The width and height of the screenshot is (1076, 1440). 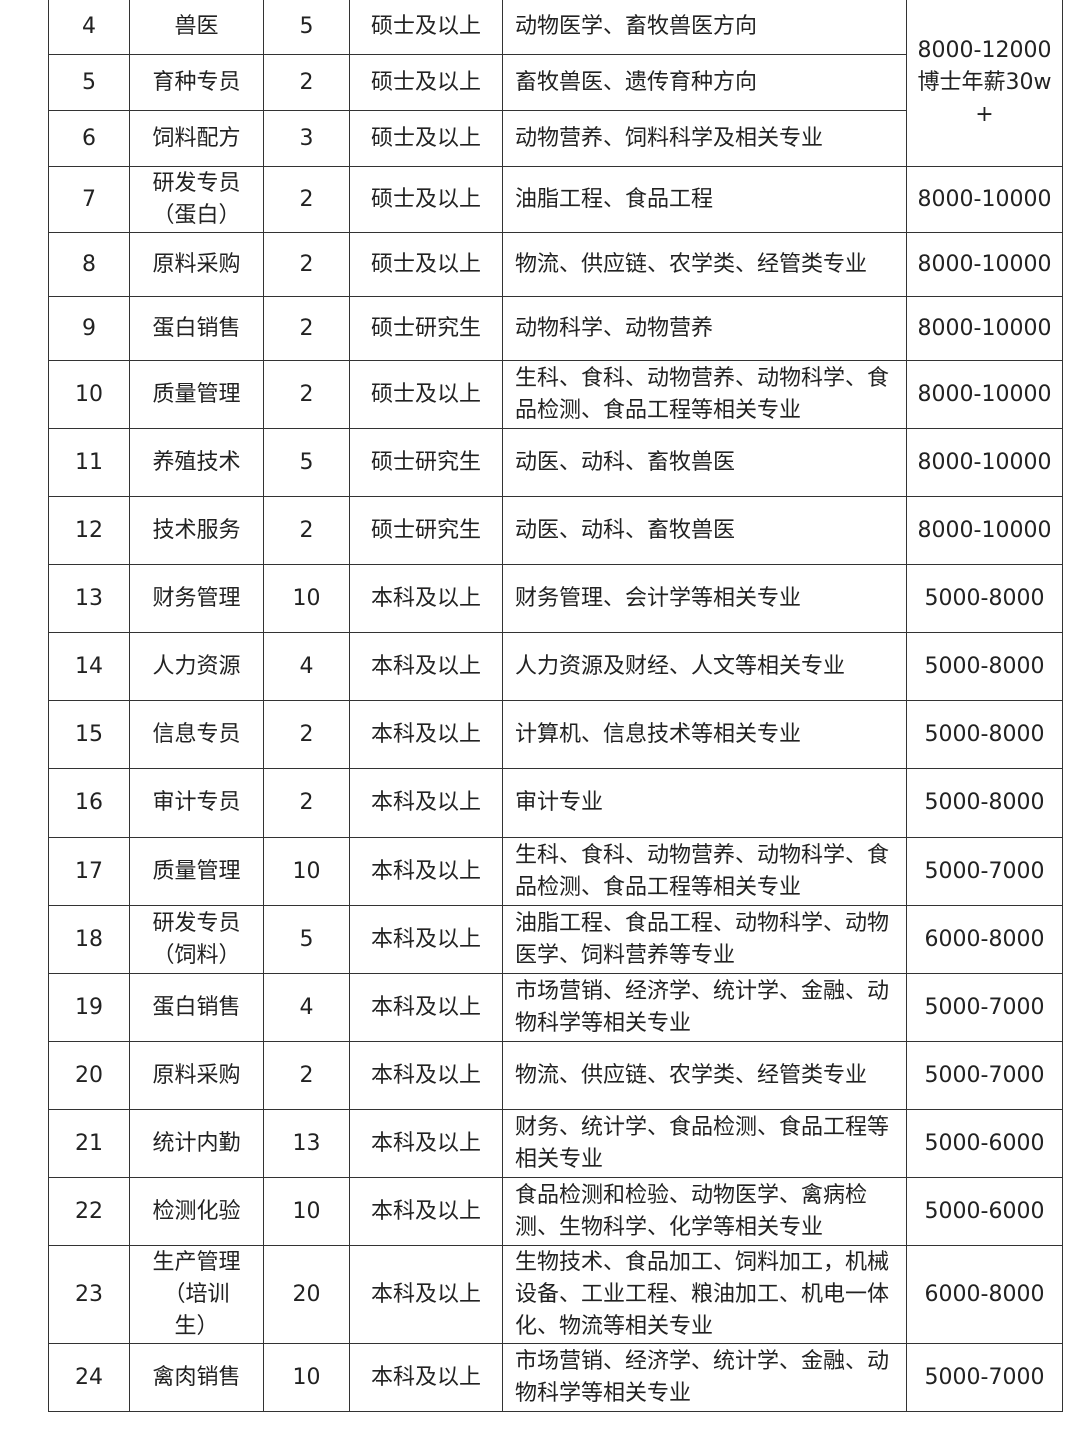 I want to click on row-number: 11, so click(x=89, y=462).